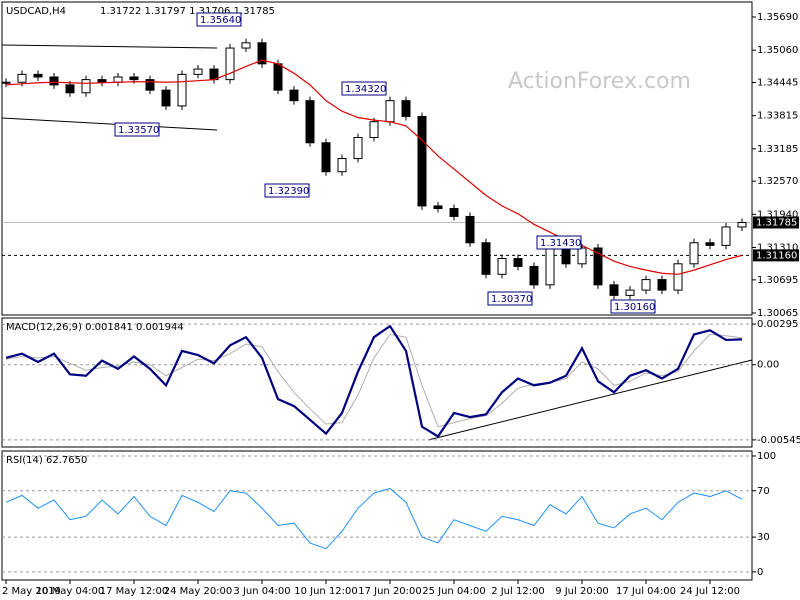 Image resolution: width=800 pixels, height=600 pixels. What do you see at coordinates (777, 83) in the screenshot?
I see `y-tick-label: 1.34445` at bounding box center [777, 83].